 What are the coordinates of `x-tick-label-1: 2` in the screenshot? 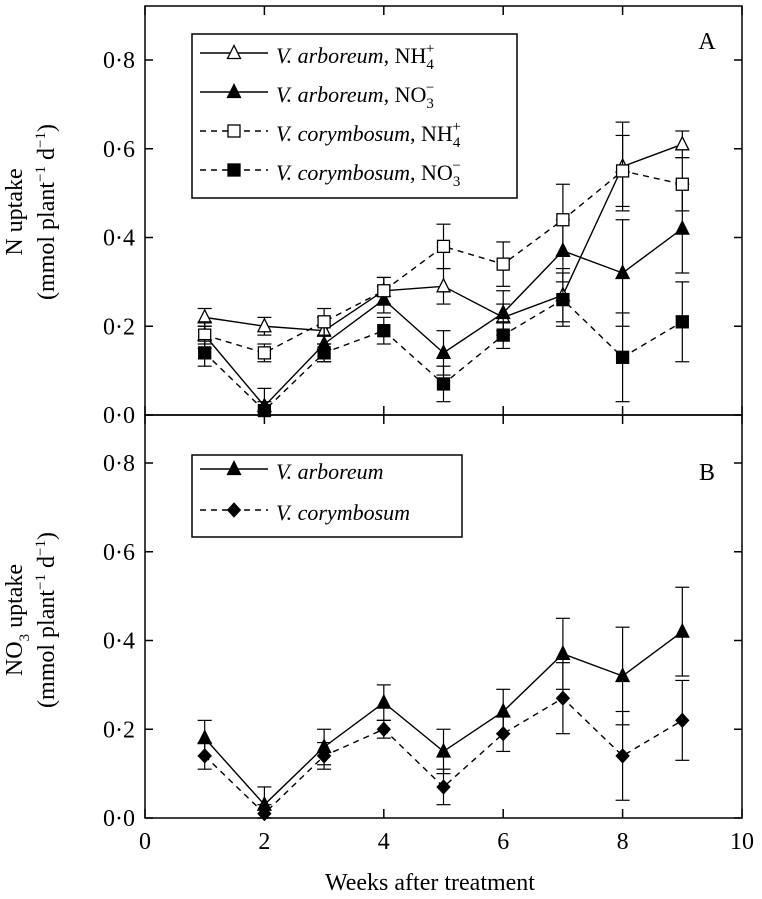 It's located at (264, 842).